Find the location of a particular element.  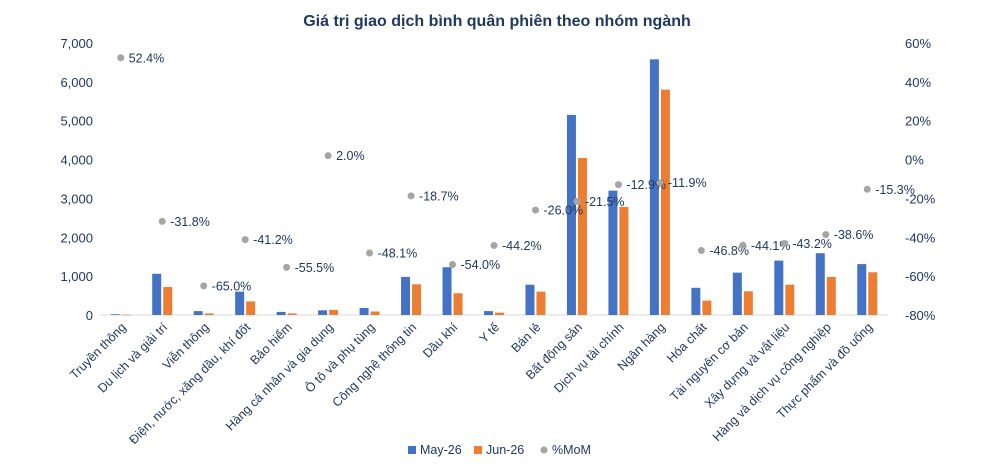

legend: May-26 Jun-26 %MoM is located at coordinates (499, 450).